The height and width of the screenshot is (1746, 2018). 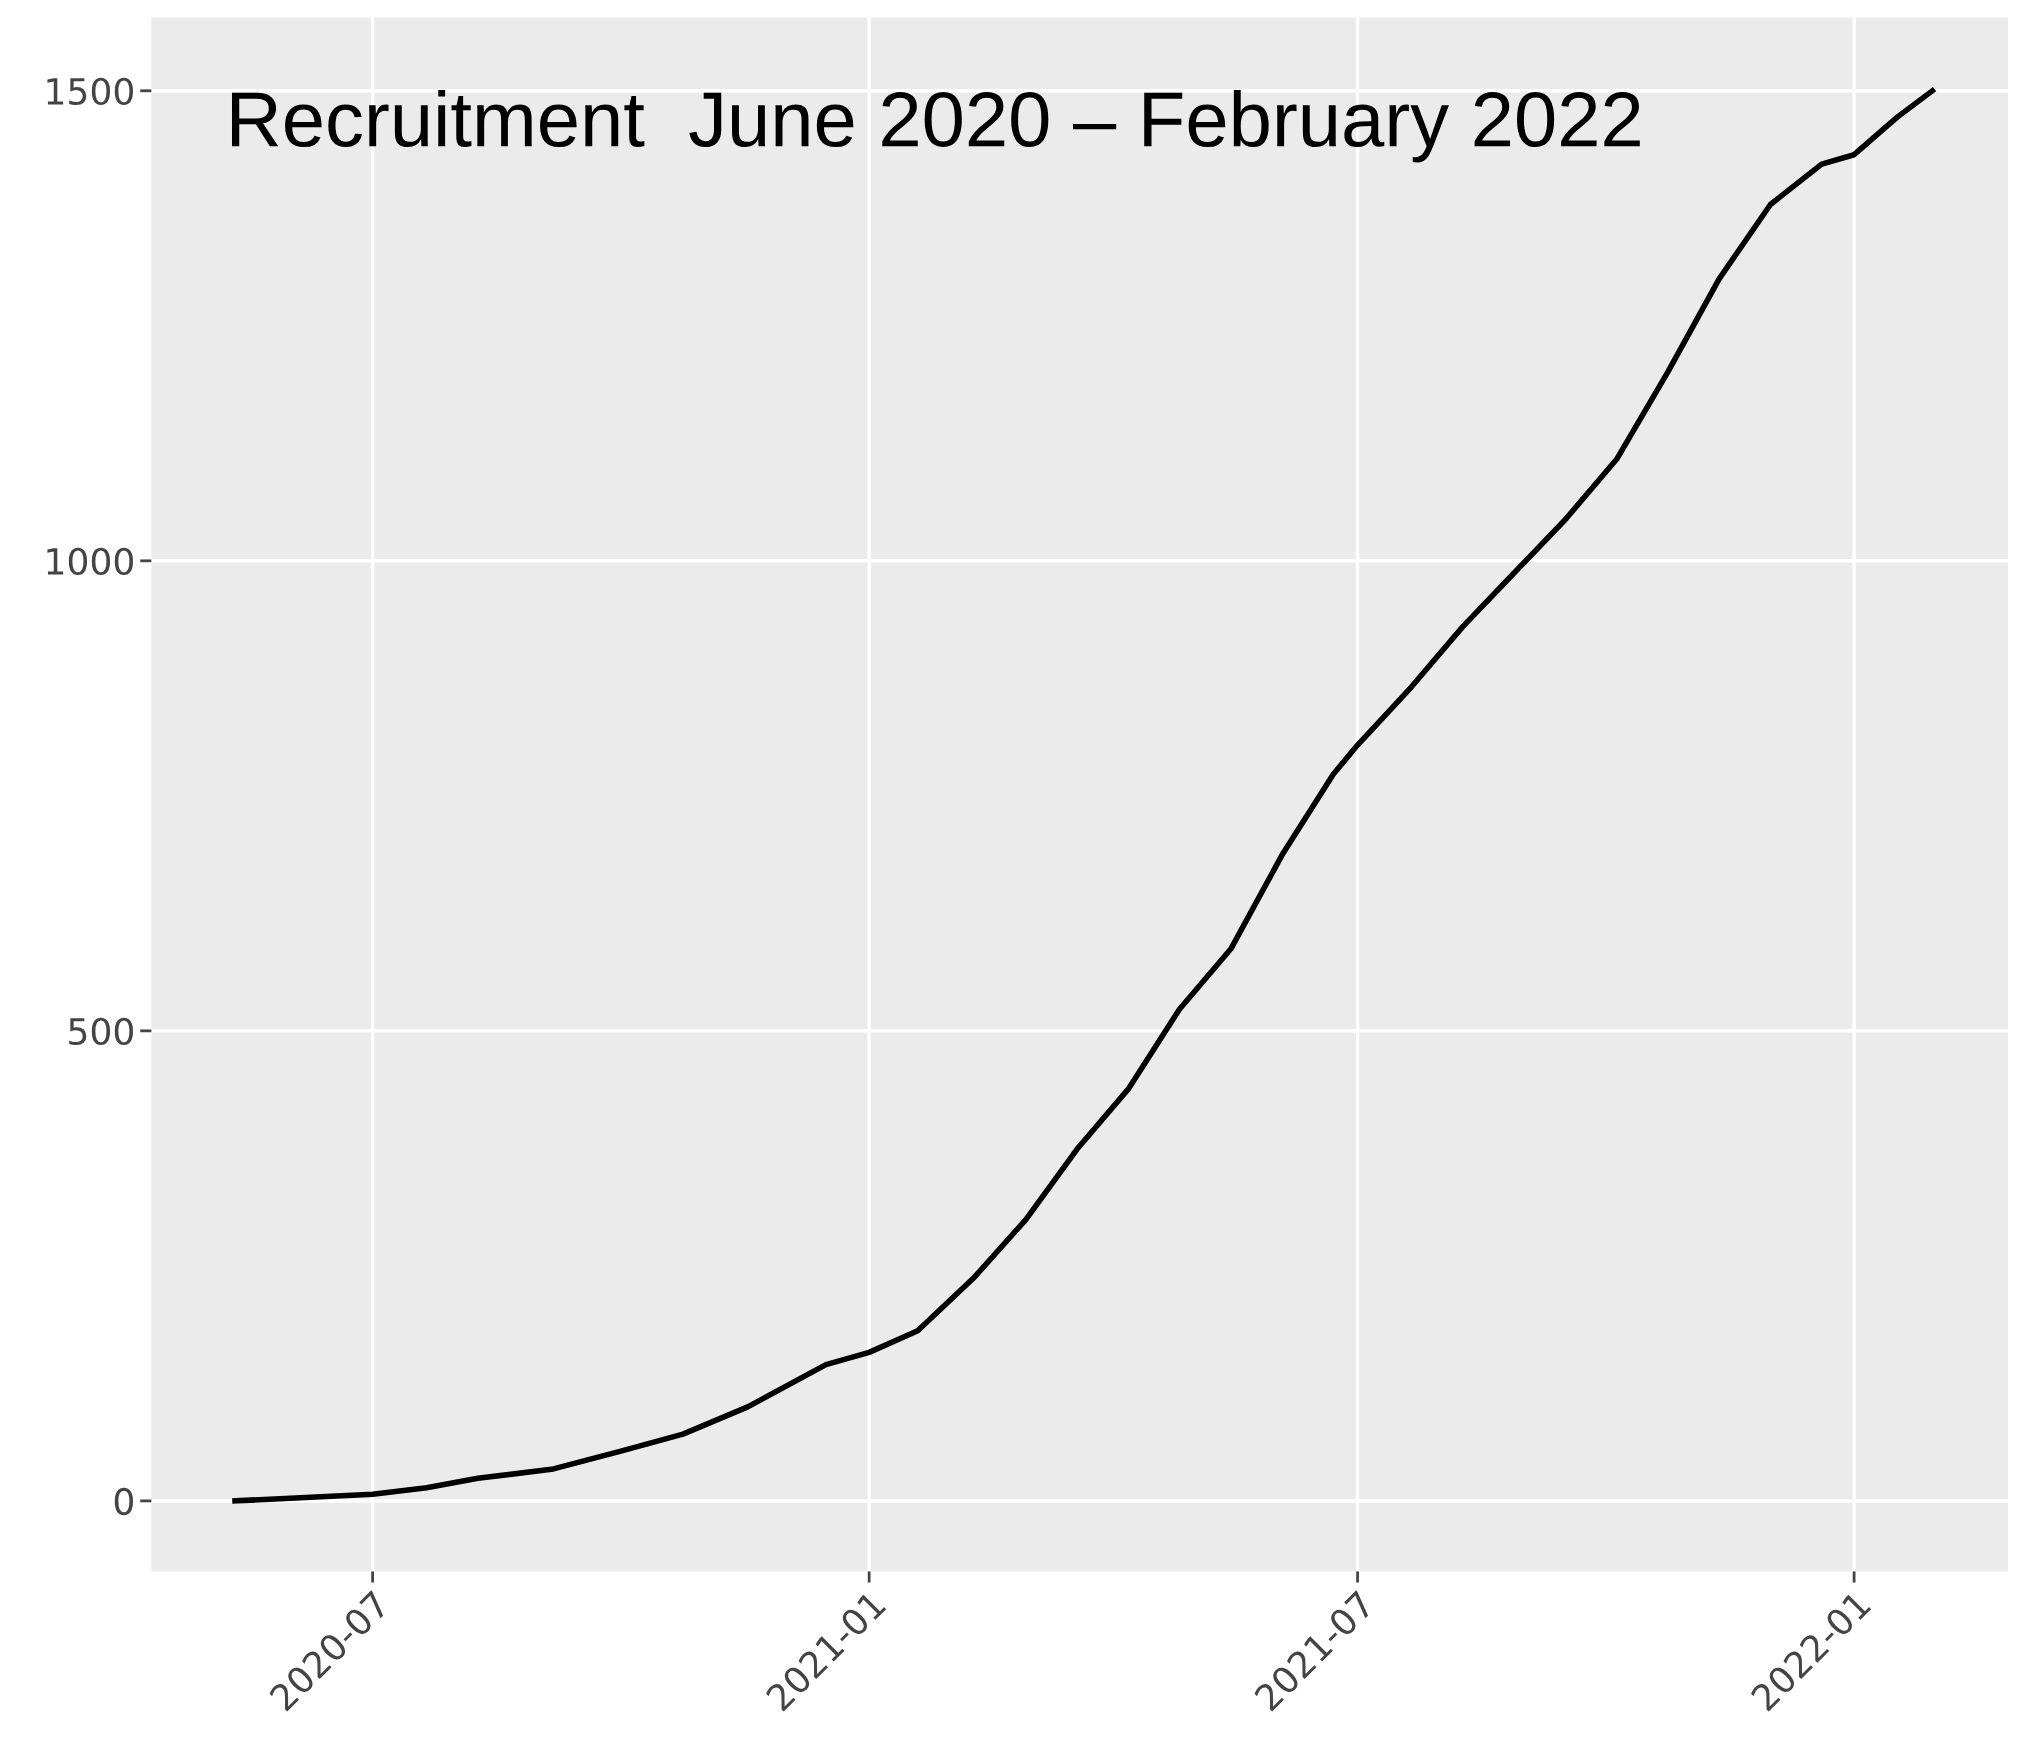 What do you see at coordinates (90, 561) in the screenshot?
I see `y-tick-label: 1000` at bounding box center [90, 561].